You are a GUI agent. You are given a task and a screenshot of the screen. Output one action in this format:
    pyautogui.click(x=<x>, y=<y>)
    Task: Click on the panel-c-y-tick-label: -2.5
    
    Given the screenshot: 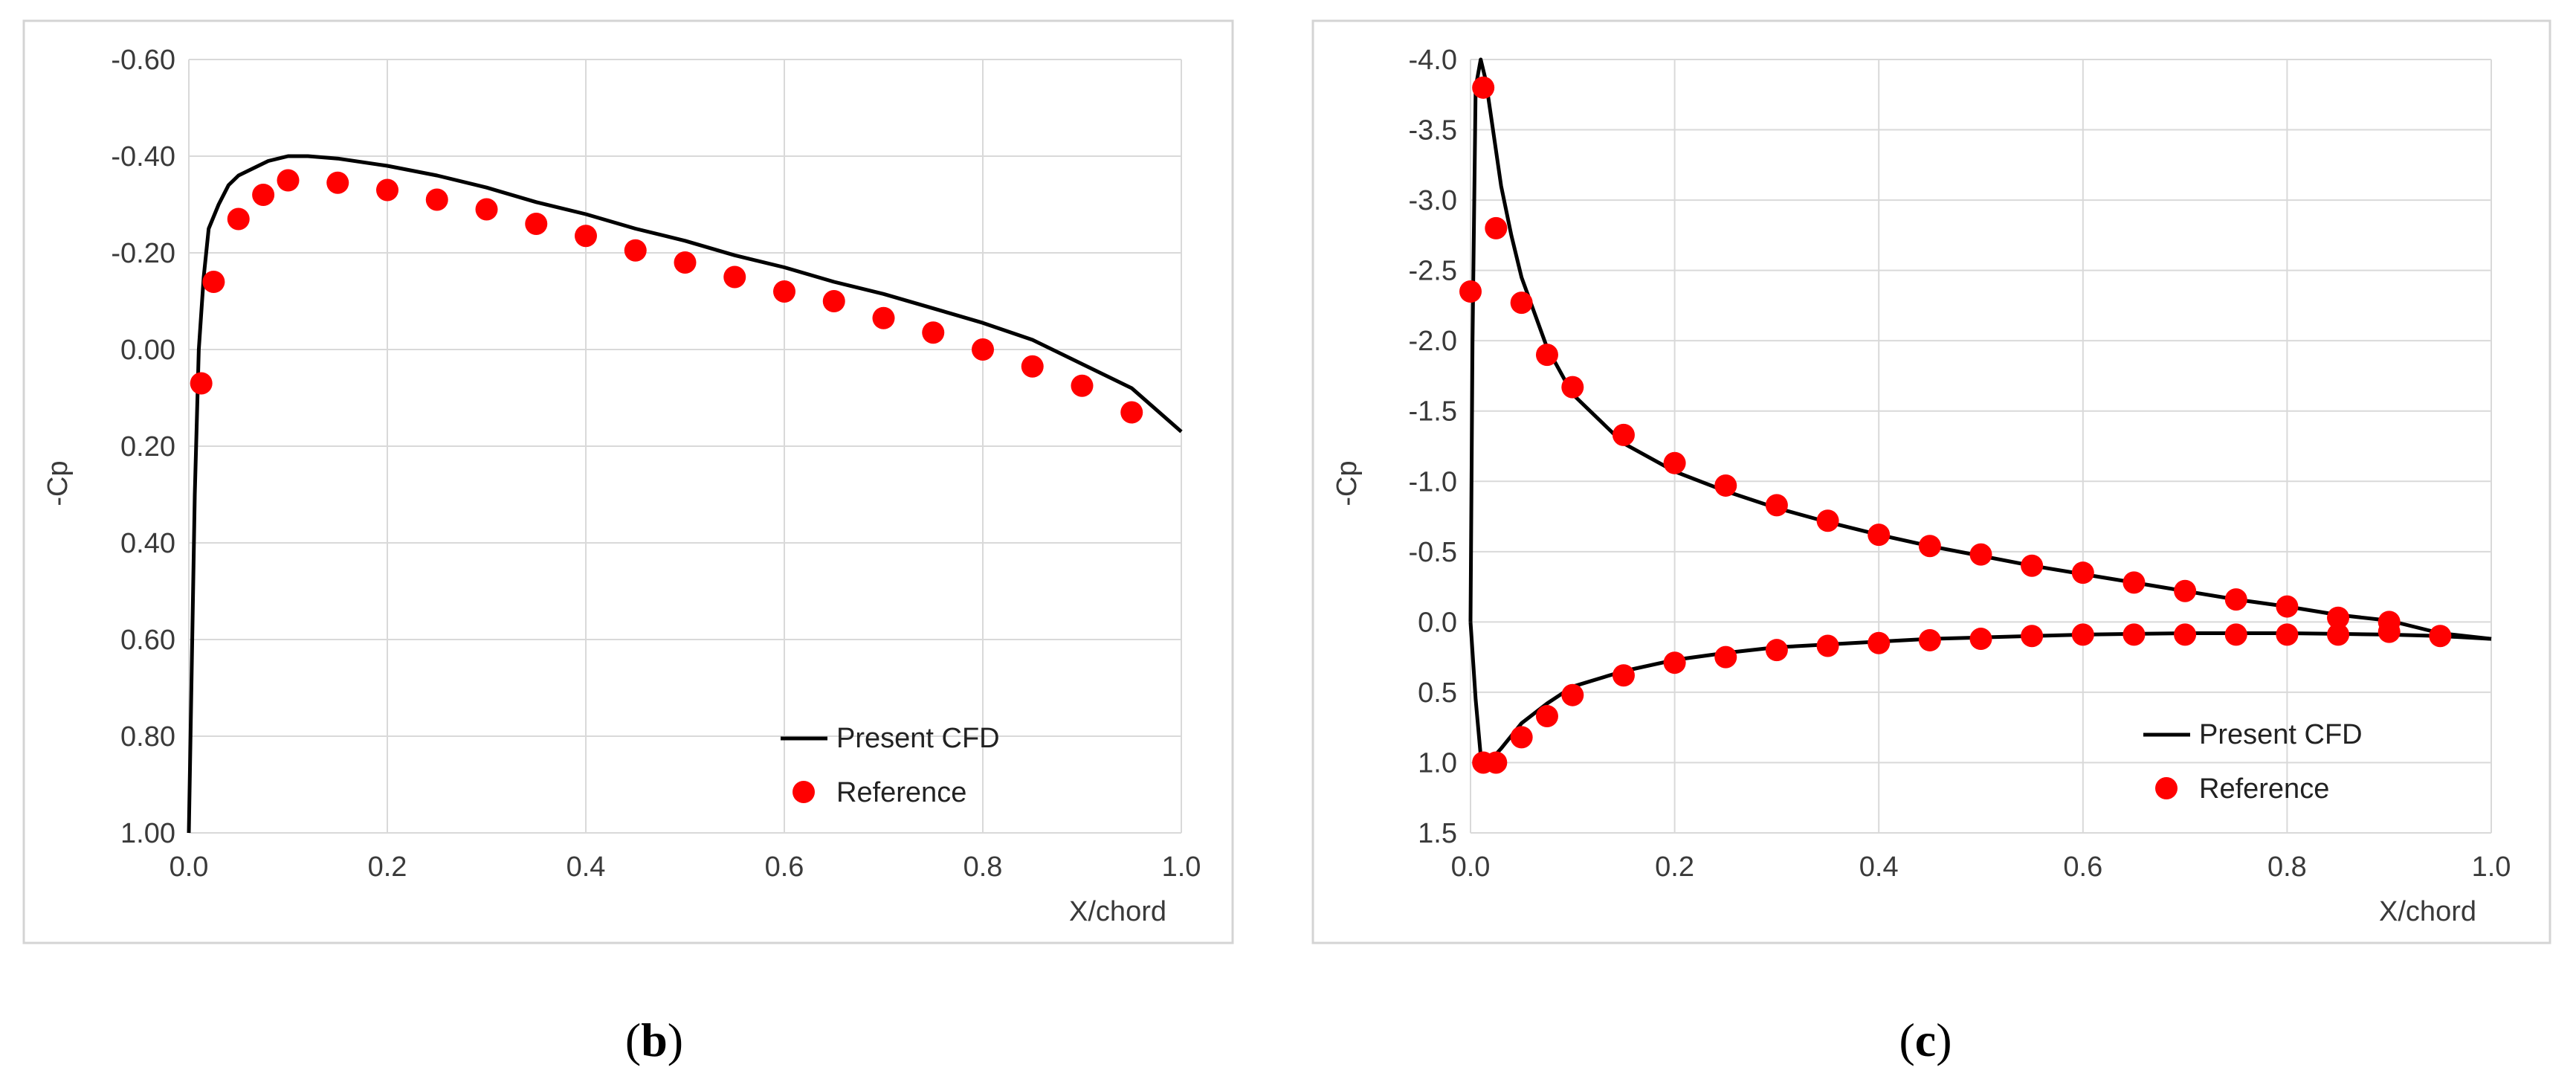 What is the action you would take?
    pyautogui.click(x=1433, y=271)
    